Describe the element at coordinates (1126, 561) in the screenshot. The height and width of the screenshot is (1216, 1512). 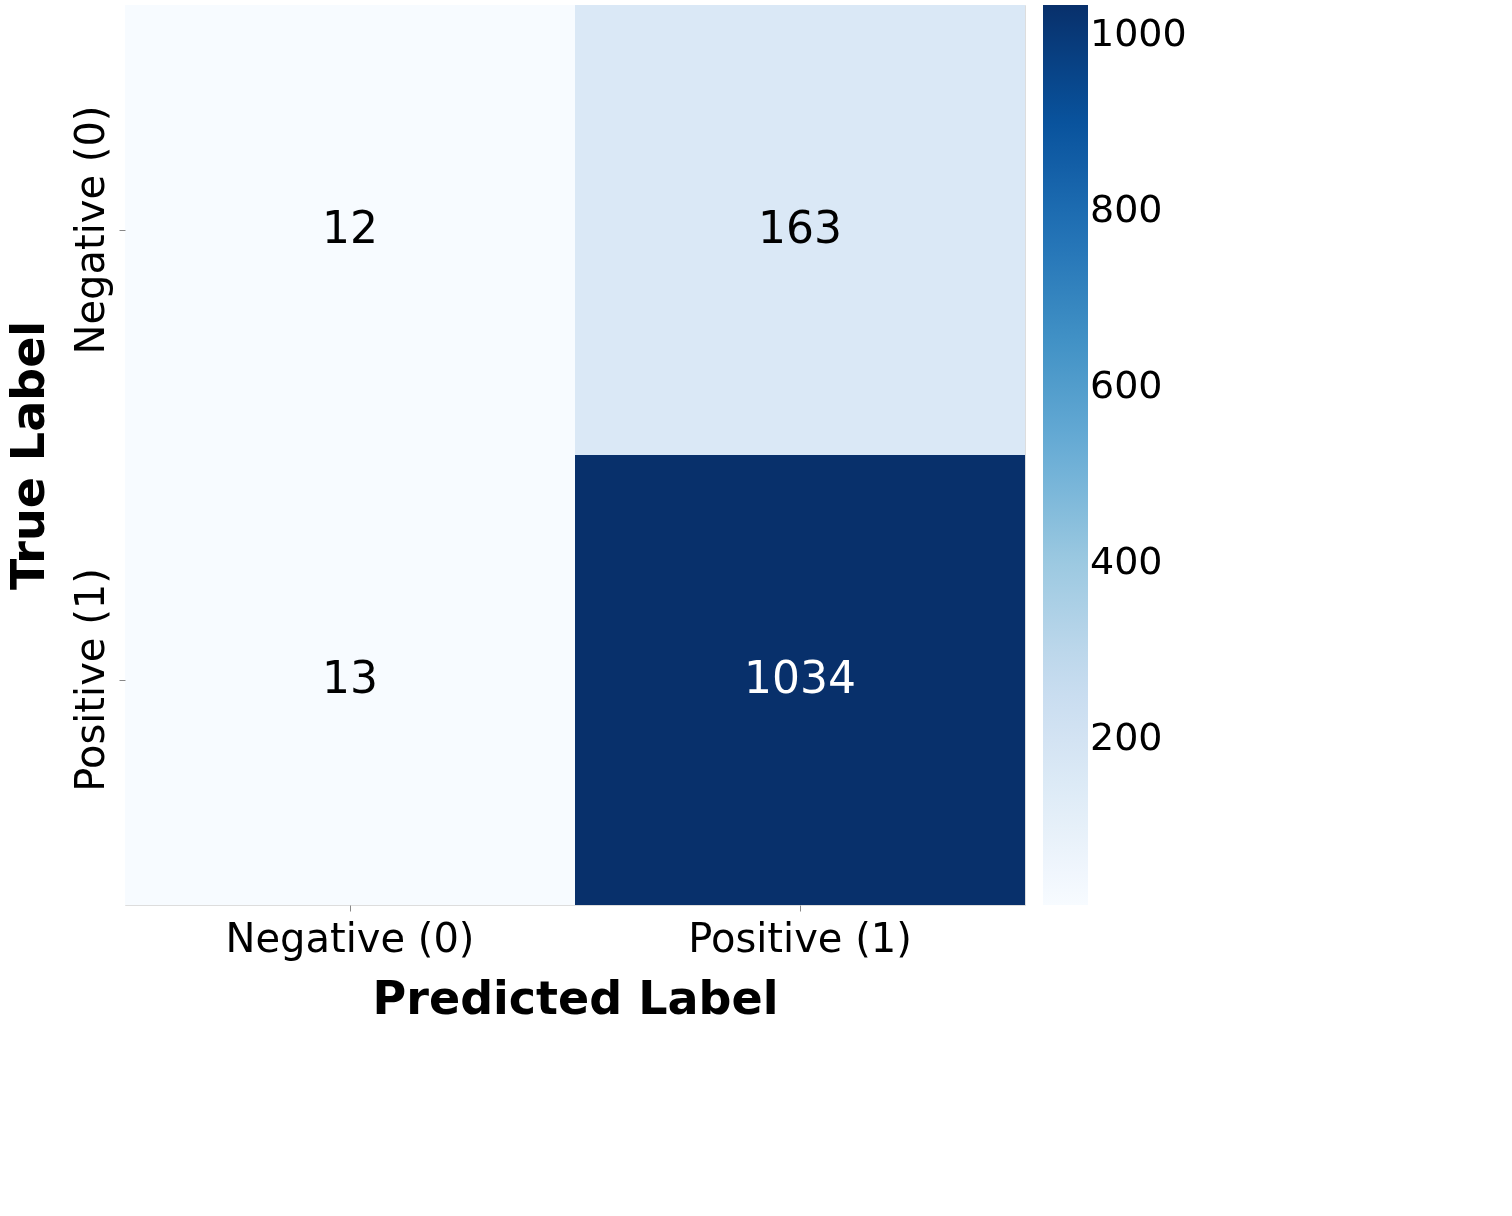
I see `color-bar-label: 400` at that location.